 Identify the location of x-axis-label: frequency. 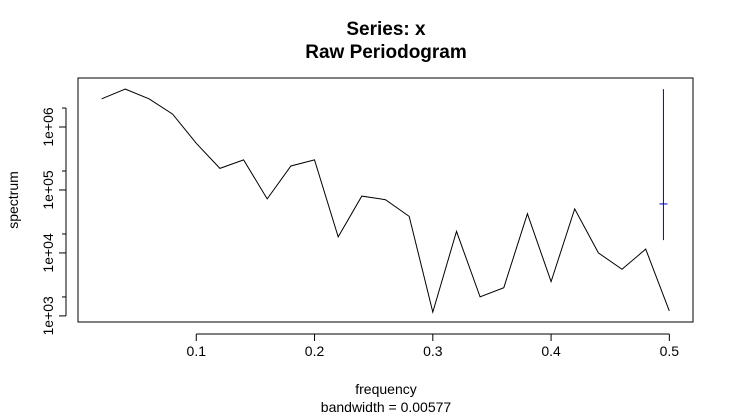
(385, 389).